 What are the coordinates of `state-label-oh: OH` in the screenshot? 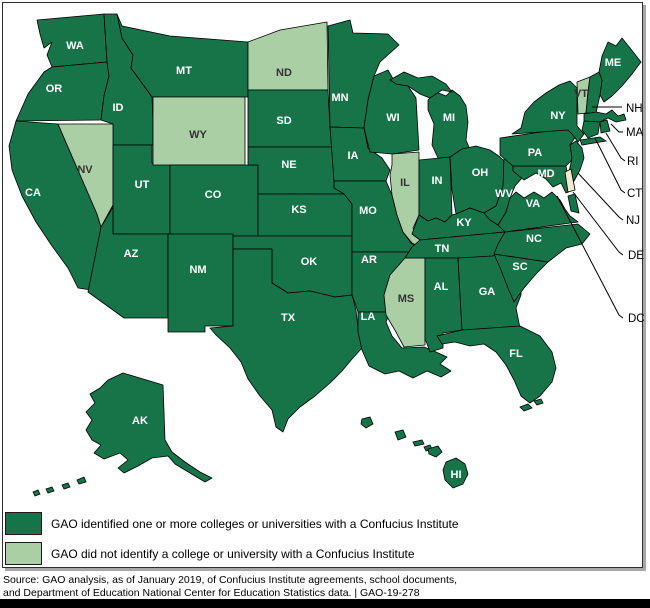 It's located at (480, 173).